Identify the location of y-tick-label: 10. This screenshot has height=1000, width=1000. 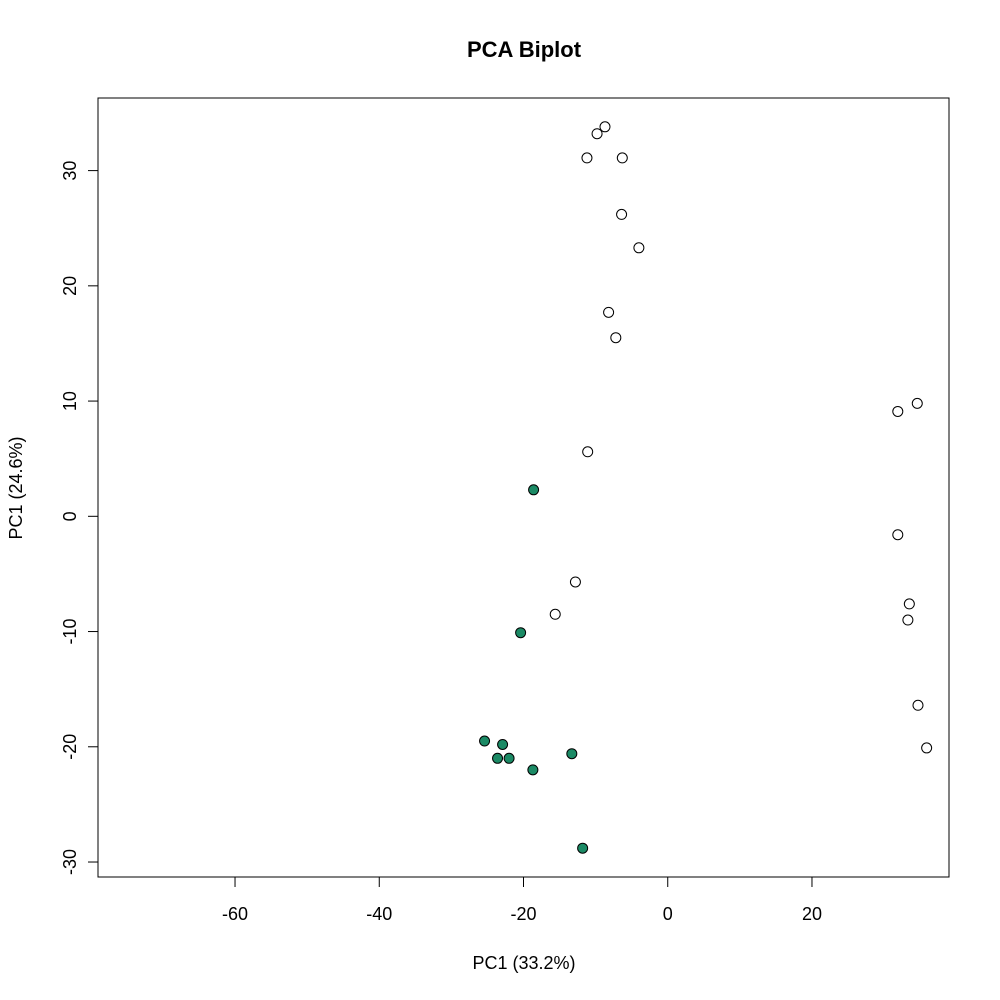
(70, 401).